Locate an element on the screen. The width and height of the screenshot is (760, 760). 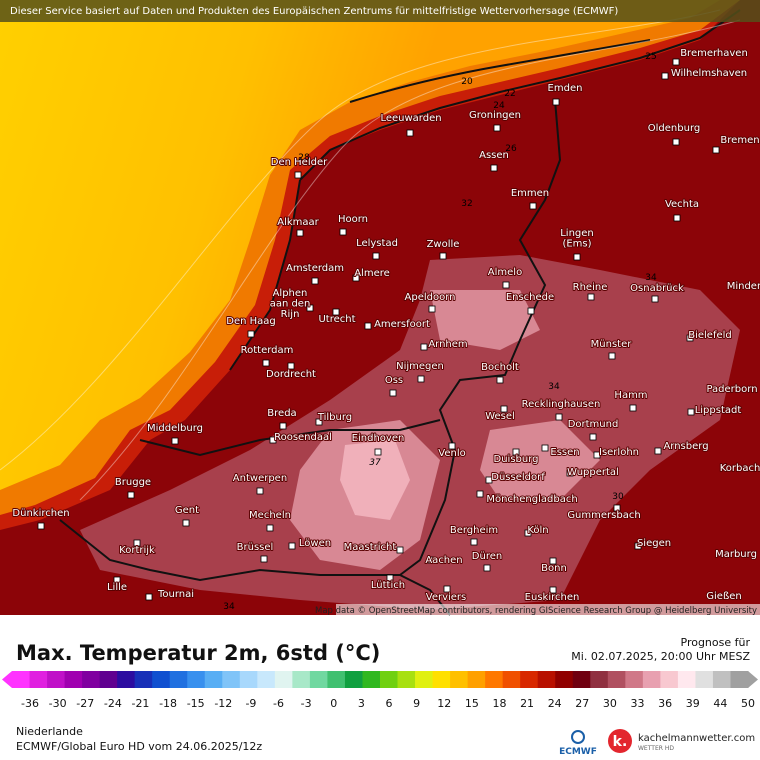
city-label: Lüttich is located at coordinates (388, 585).